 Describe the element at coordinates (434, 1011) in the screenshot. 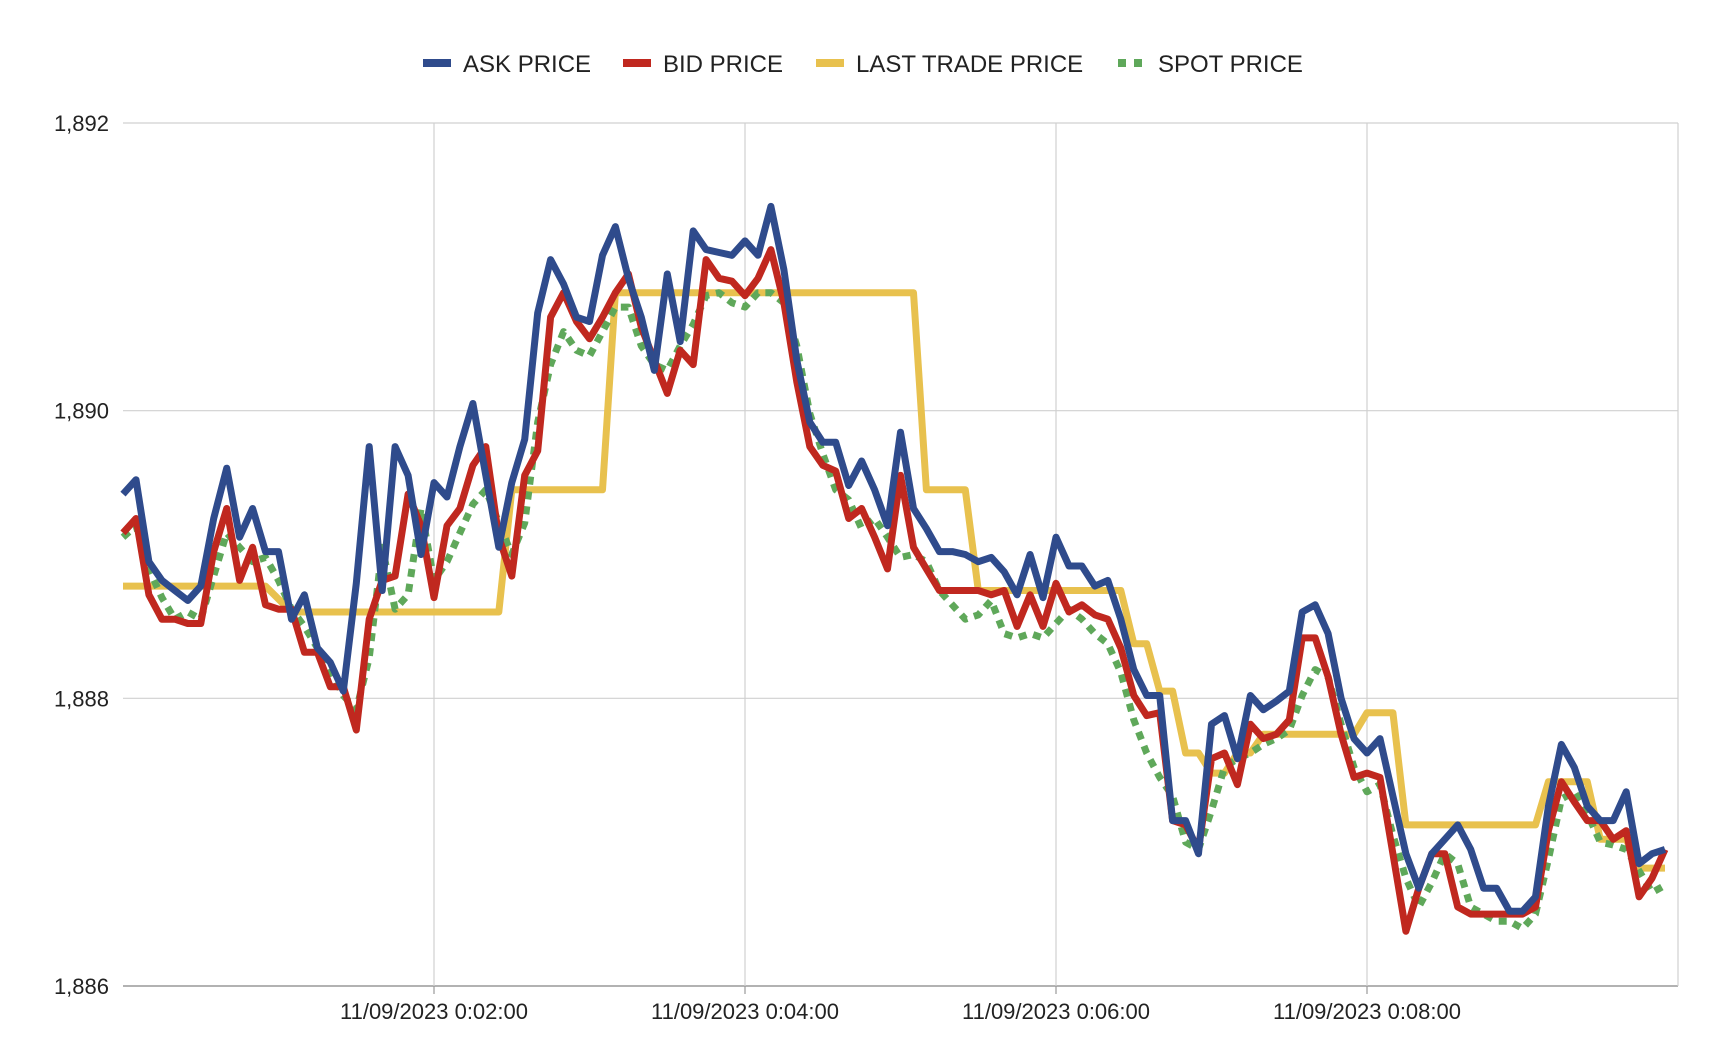

I see `x-tick-label: 11/09/2023 0:02:00` at that location.